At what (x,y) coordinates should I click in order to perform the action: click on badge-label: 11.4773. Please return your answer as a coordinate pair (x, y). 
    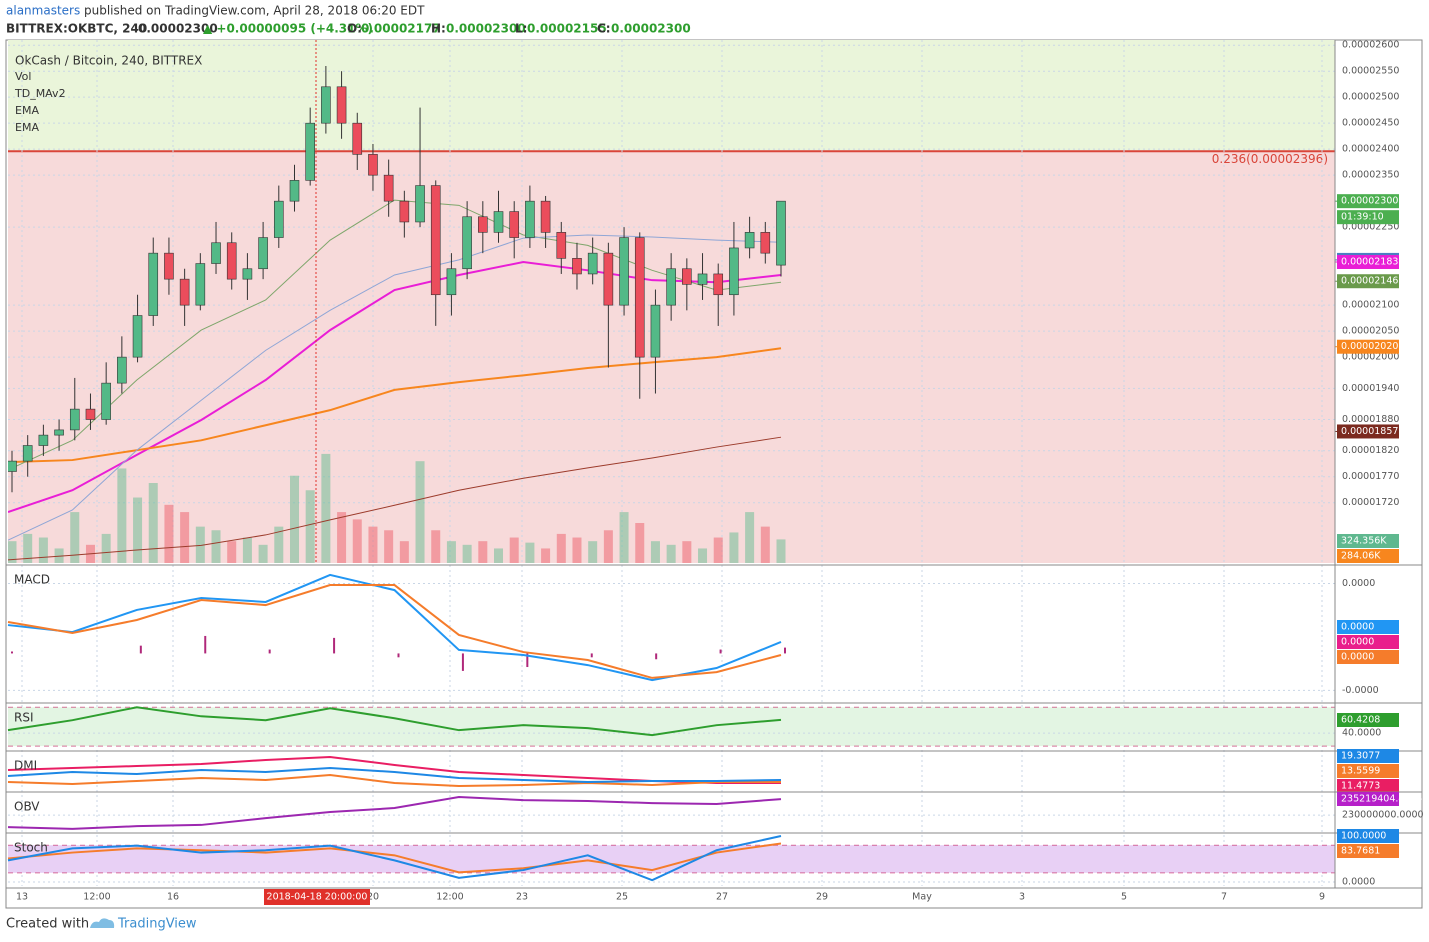
    Looking at the image, I should click on (1360, 786).